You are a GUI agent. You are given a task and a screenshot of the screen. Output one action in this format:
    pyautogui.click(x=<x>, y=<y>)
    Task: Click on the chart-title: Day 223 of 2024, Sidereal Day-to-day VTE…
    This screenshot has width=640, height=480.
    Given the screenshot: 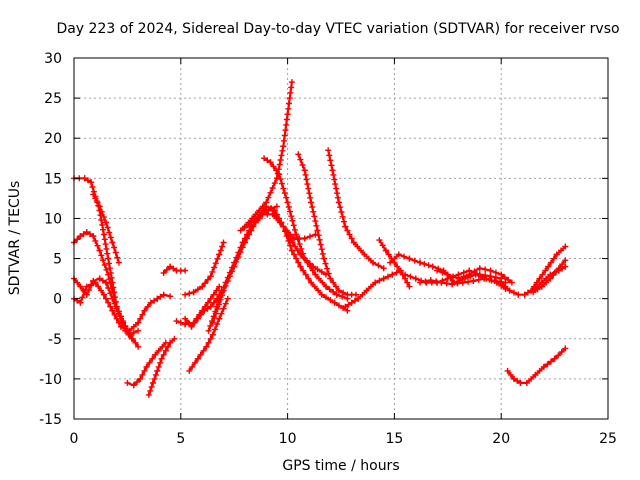 What is the action you would take?
    pyautogui.click(x=337, y=29)
    